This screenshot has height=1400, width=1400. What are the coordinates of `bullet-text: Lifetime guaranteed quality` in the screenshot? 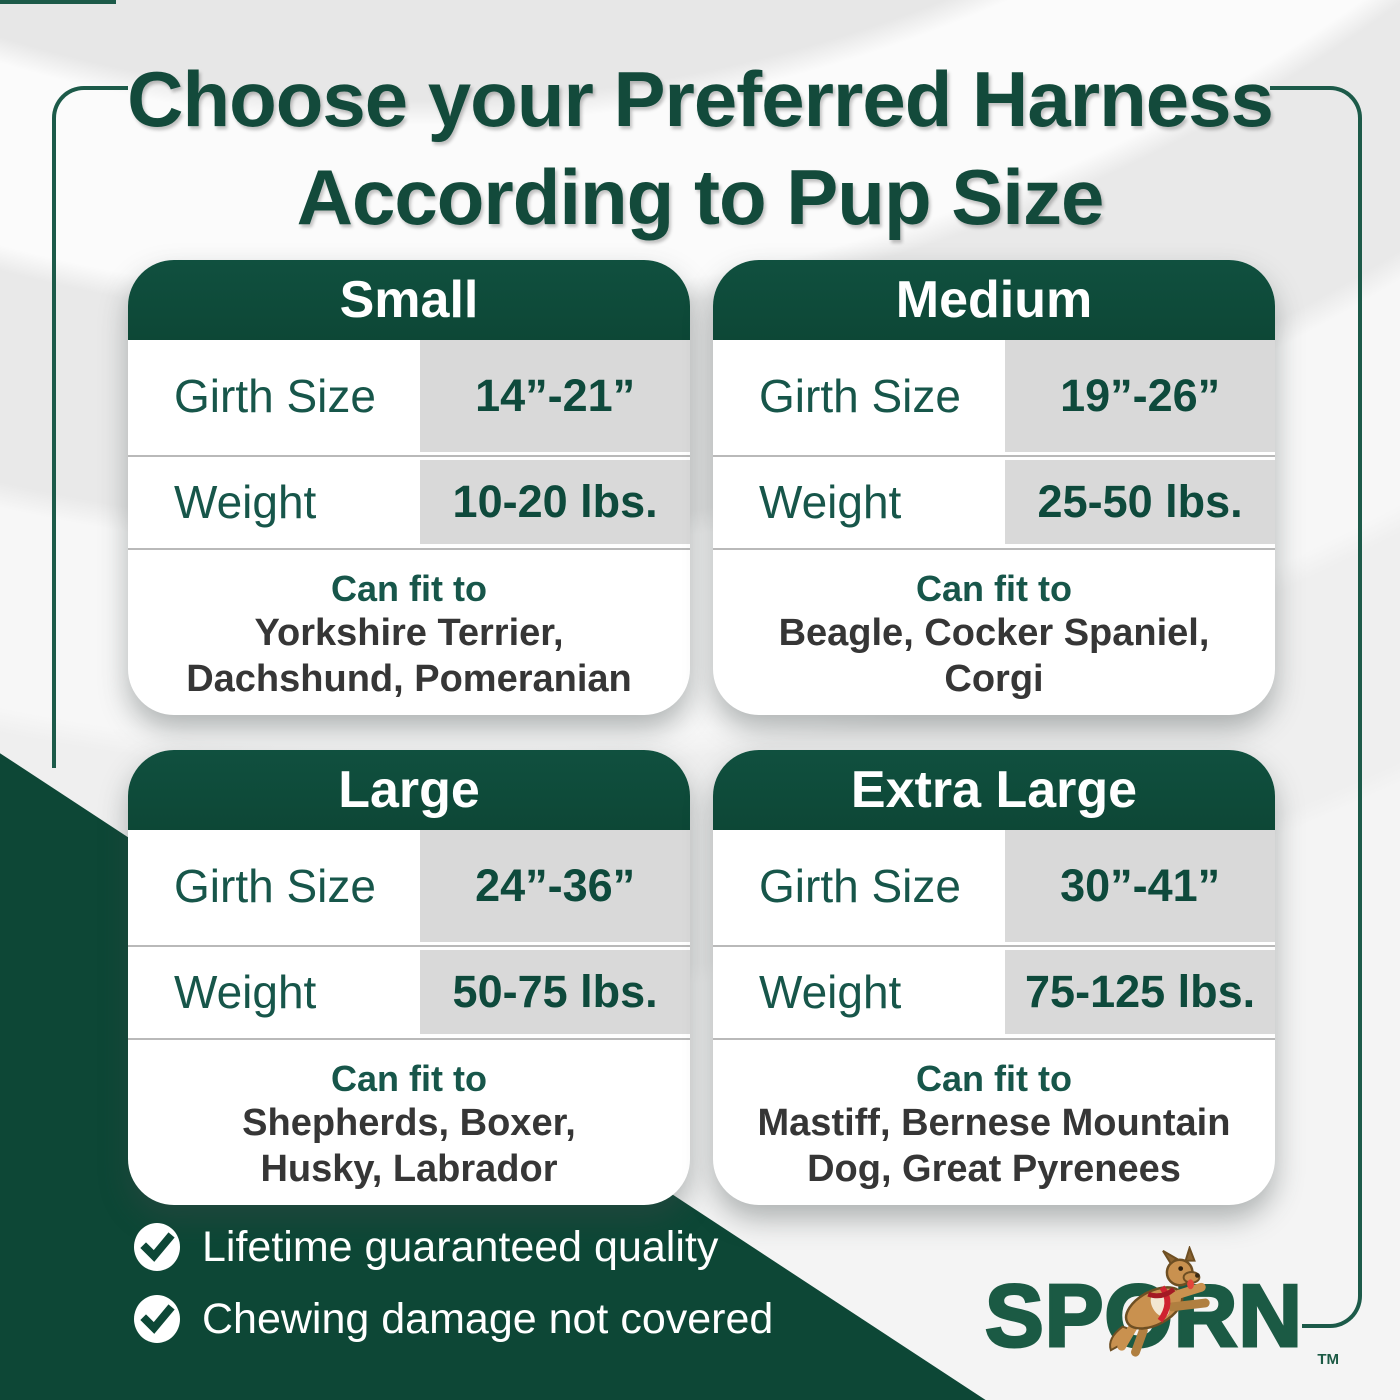 It's located at (460, 1246).